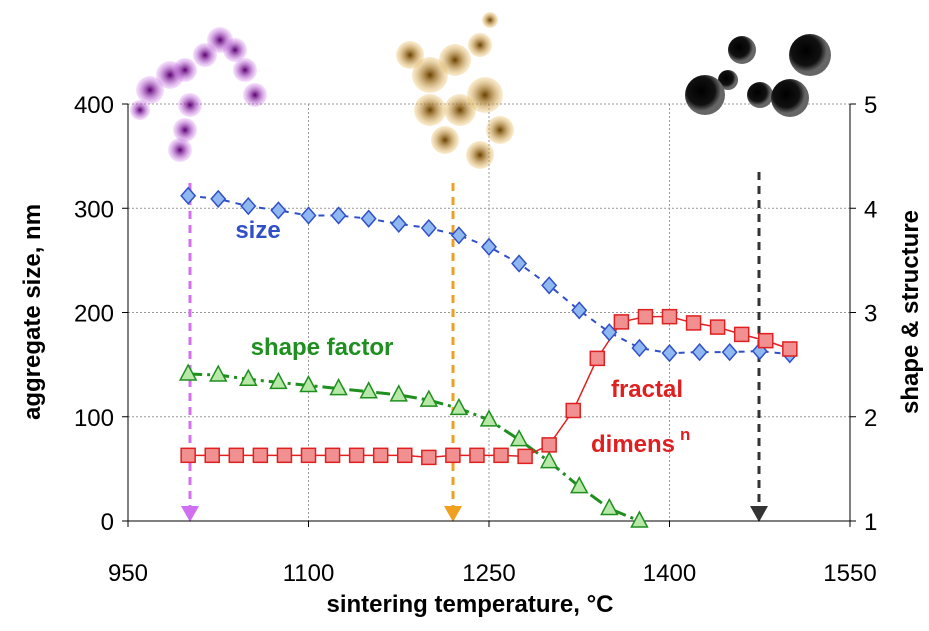 The height and width of the screenshot is (631, 929). I want to click on y-tick-label: 400, so click(94, 105).